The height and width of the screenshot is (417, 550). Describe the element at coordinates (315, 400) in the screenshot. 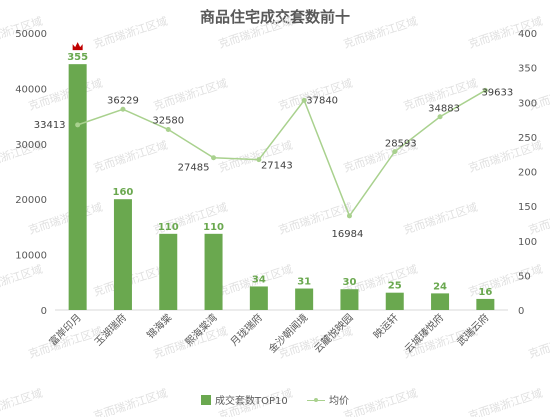

I see `legend-swatch-line` at that location.